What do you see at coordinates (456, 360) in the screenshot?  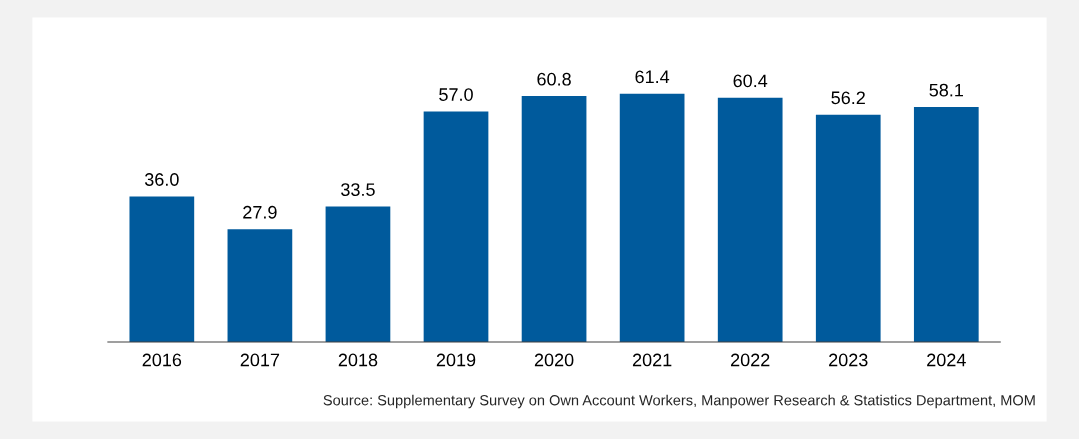 I see `x-tick-label: 2019` at bounding box center [456, 360].